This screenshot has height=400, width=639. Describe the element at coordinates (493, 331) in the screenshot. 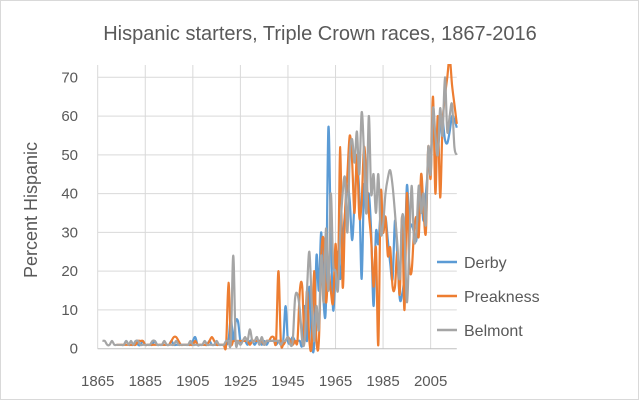

I see `legend-label-belmont: Belmont` at that location.